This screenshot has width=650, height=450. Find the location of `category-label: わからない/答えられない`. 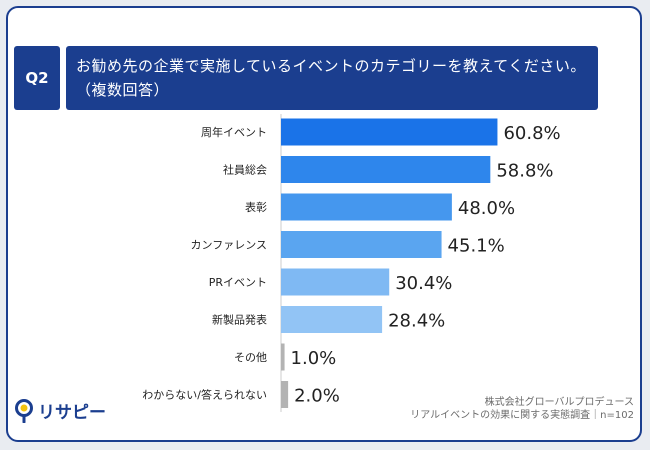

category-label: わからない/答えられない is located at coordinates (204, 395).